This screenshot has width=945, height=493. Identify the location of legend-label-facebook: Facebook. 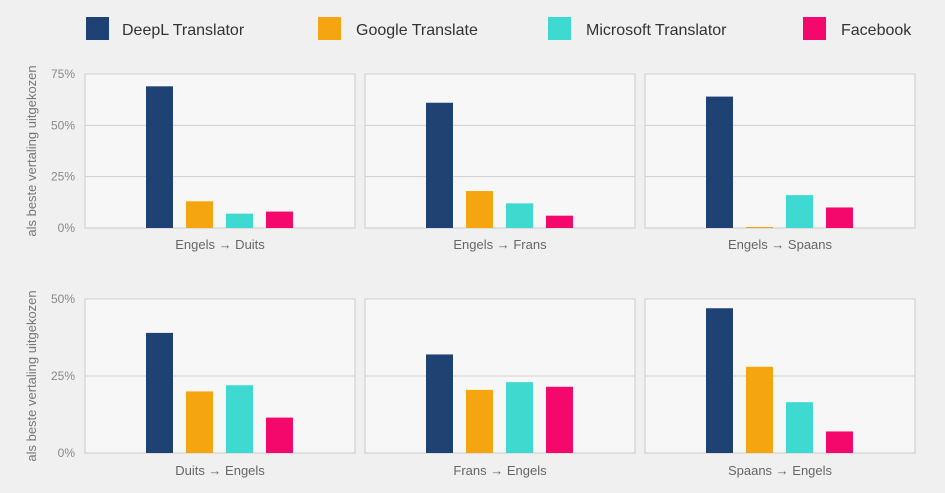
(876, 30).